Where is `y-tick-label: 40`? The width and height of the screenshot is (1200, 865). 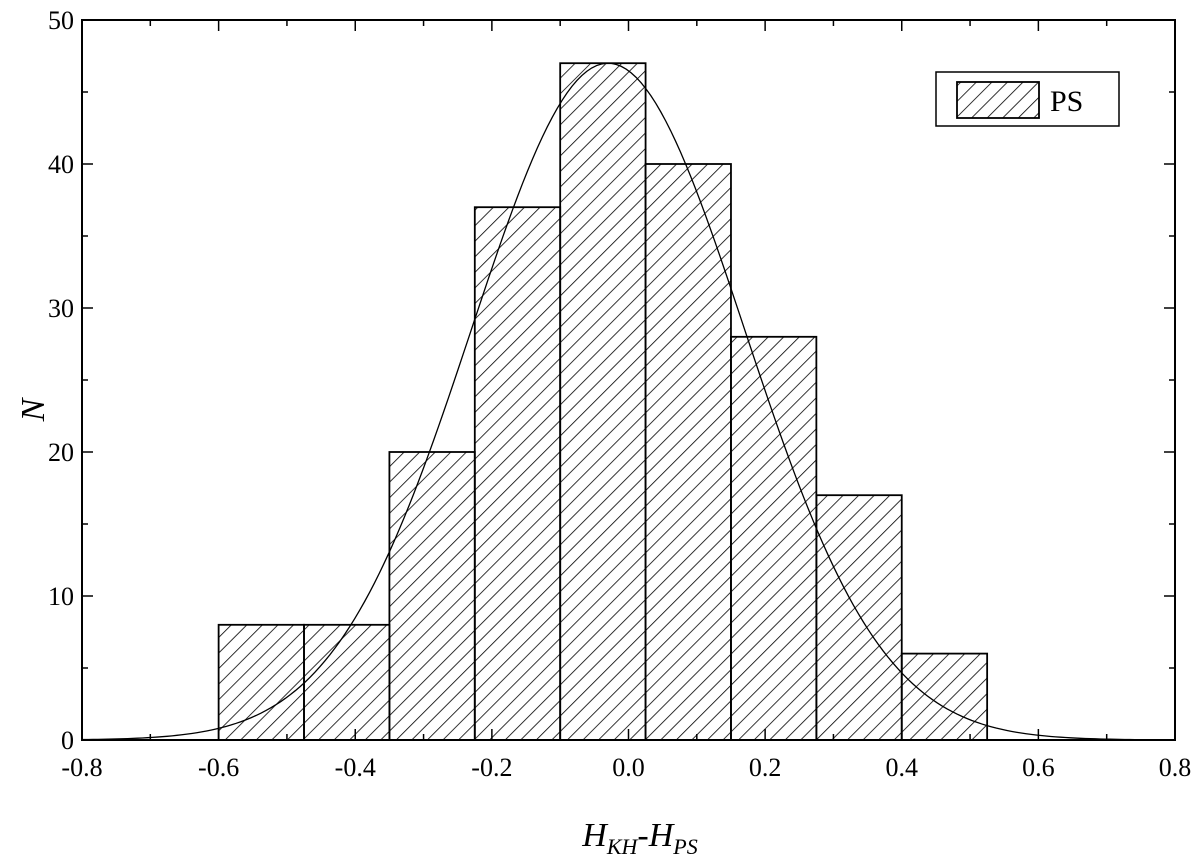 y-tick-label: 40 is located at coordinates (61, 164).